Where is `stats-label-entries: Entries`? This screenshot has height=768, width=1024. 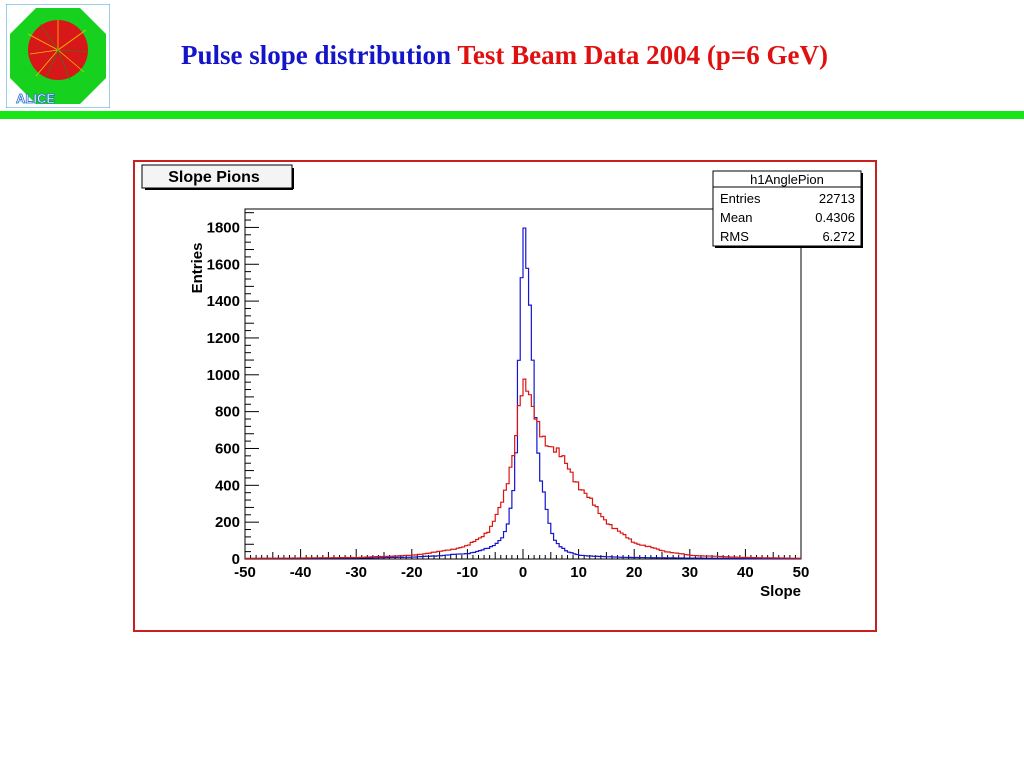
stats-label-entries: Entries is located at coordinates (740, 198).